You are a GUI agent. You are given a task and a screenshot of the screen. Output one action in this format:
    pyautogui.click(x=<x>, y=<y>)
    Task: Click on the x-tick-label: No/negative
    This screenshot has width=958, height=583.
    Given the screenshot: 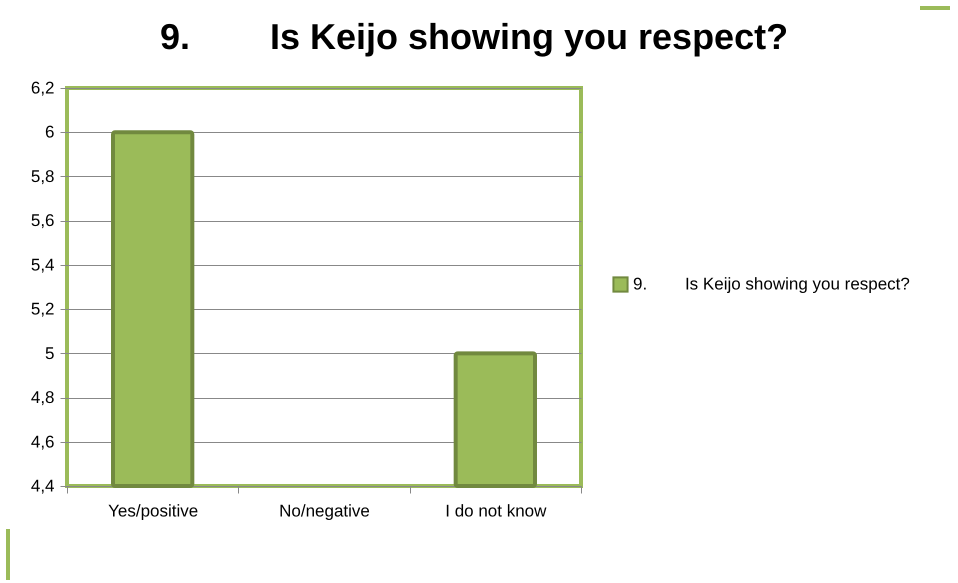 What is the action you would take?
    pyautogui.click(x=324, y=511)
    